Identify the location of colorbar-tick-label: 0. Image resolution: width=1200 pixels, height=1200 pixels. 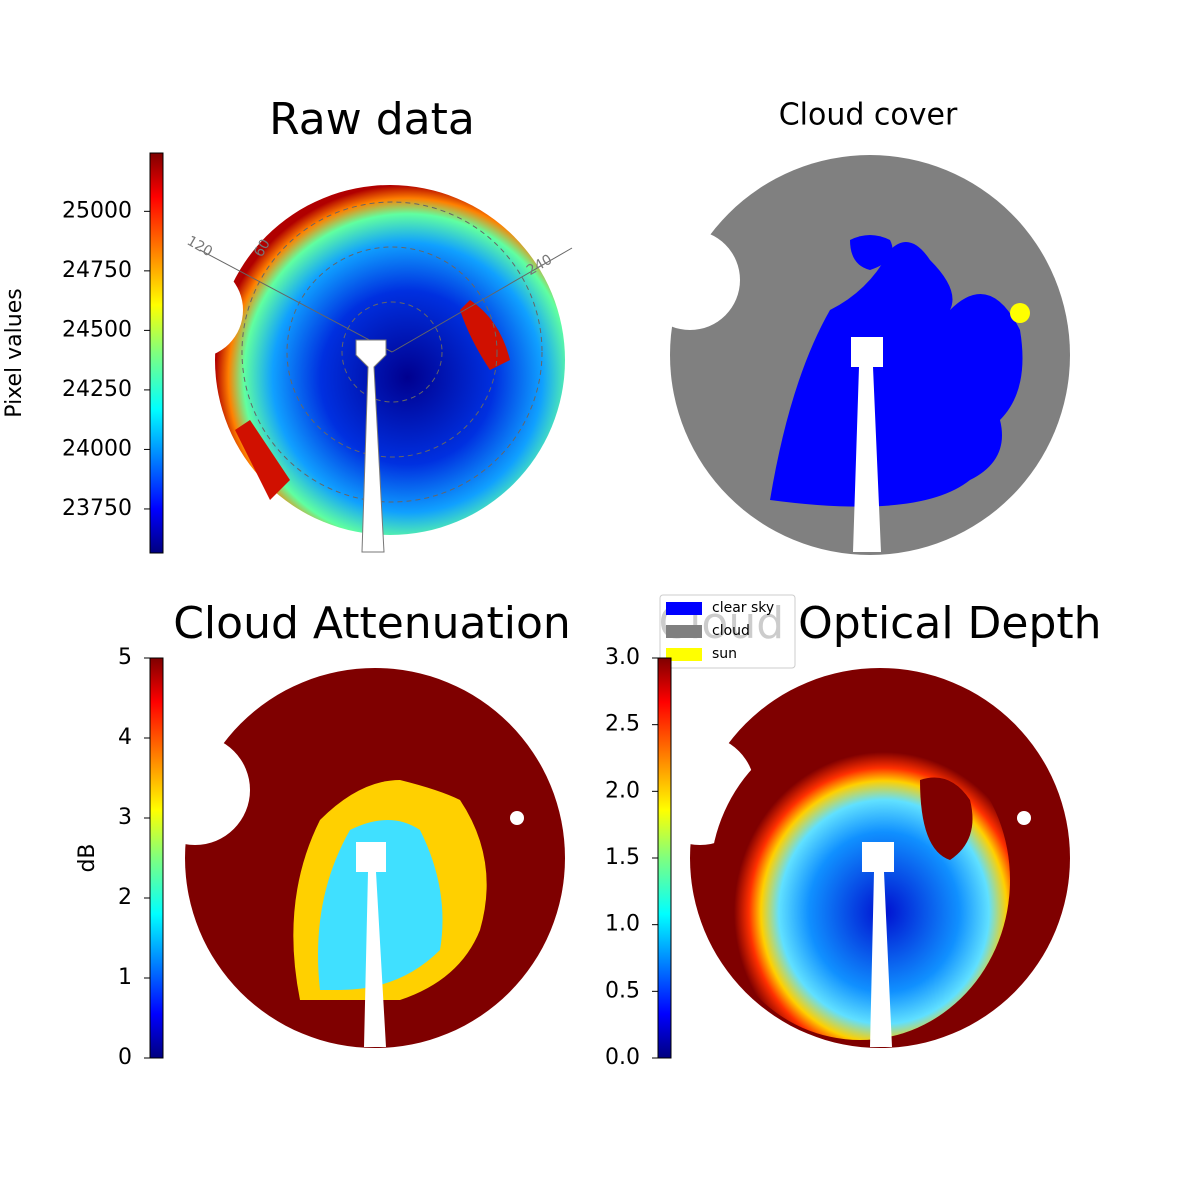
(125, 1057).